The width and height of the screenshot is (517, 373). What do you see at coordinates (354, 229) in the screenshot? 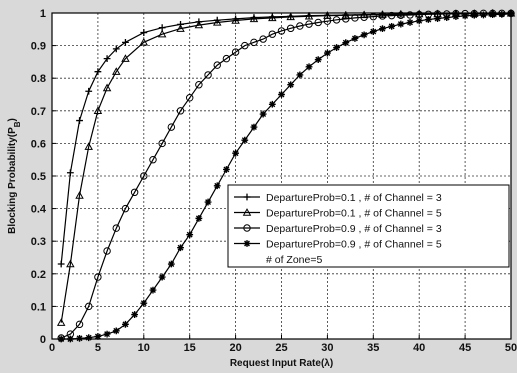
I see `legend-label: DepartureProb=0.9 , # of Channel = 3` at bounding box center [354, 229].